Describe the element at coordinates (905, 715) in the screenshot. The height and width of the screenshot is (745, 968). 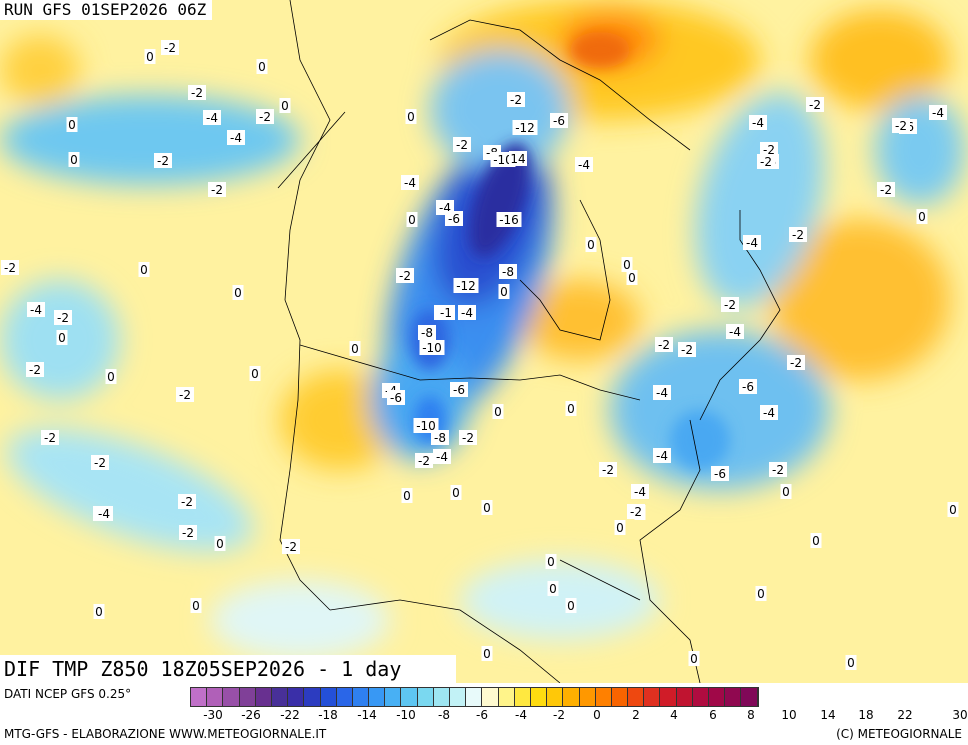
I see `legend-tick-label: 22` at that location.